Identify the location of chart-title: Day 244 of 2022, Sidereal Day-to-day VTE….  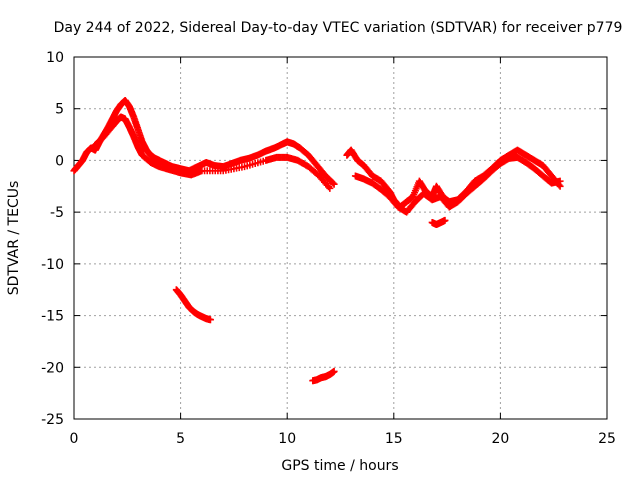
(338, 28).